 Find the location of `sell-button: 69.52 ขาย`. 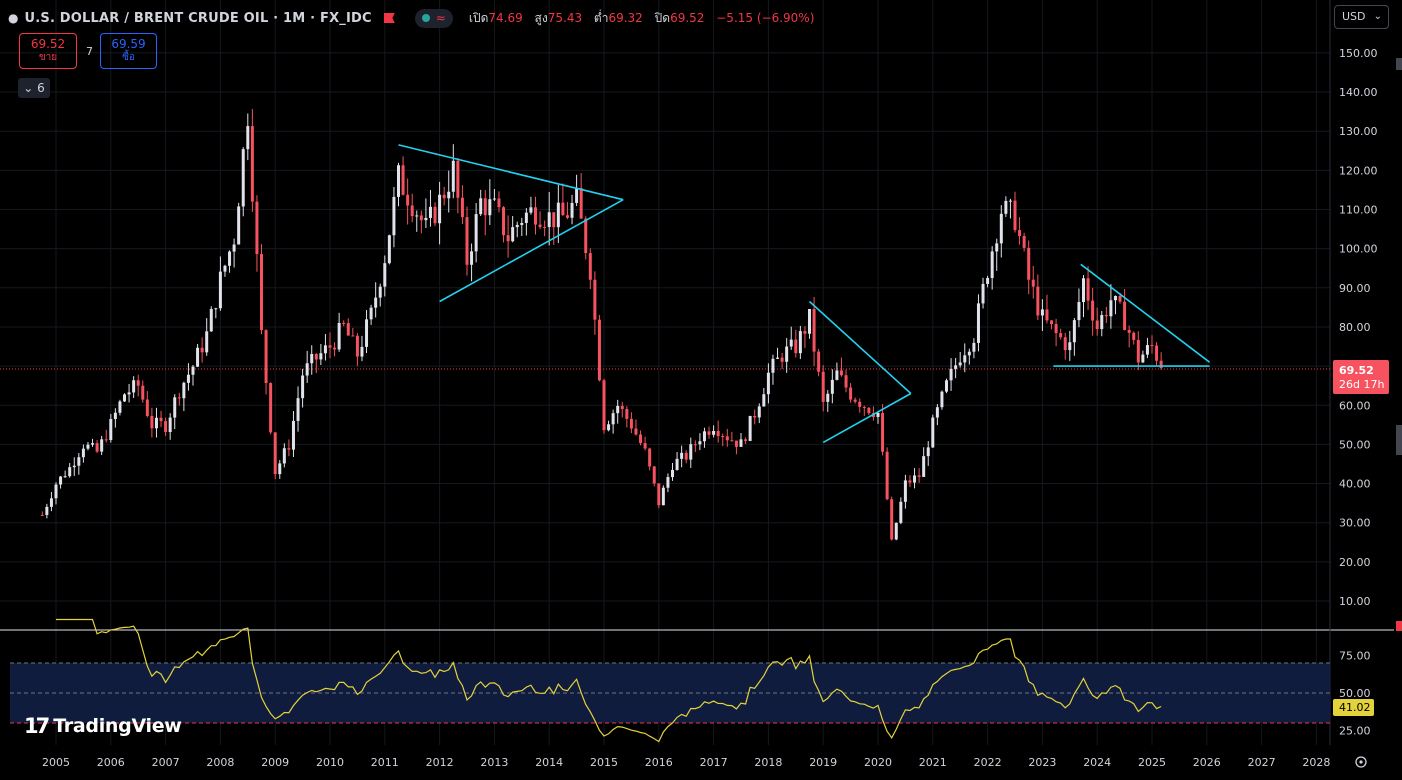

sell-button: 69.52 ขาย is located at coordinates (48, 51).